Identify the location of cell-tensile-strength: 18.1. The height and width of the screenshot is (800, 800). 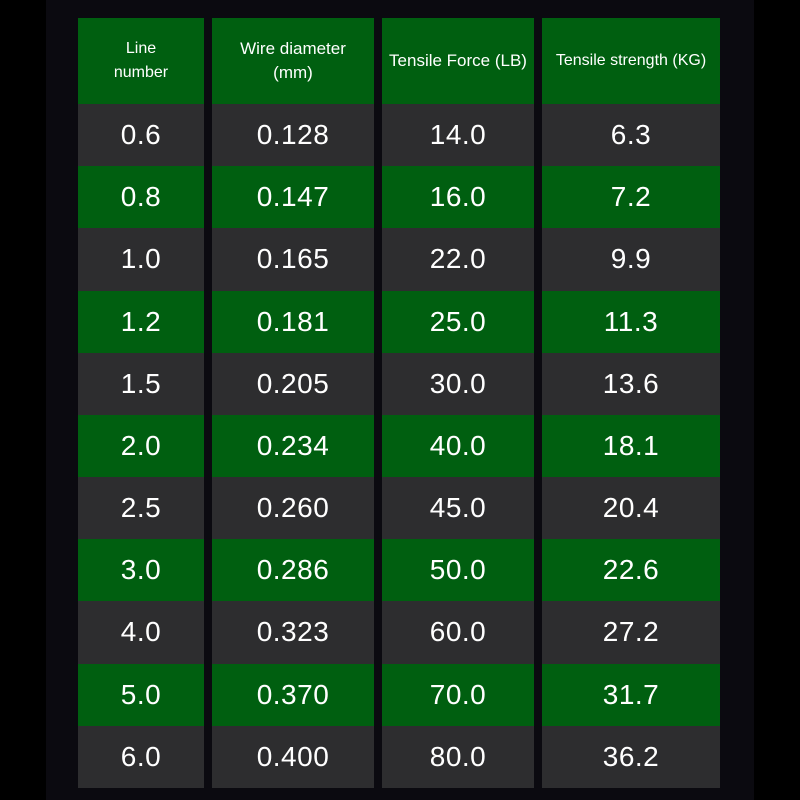
(631, 446).